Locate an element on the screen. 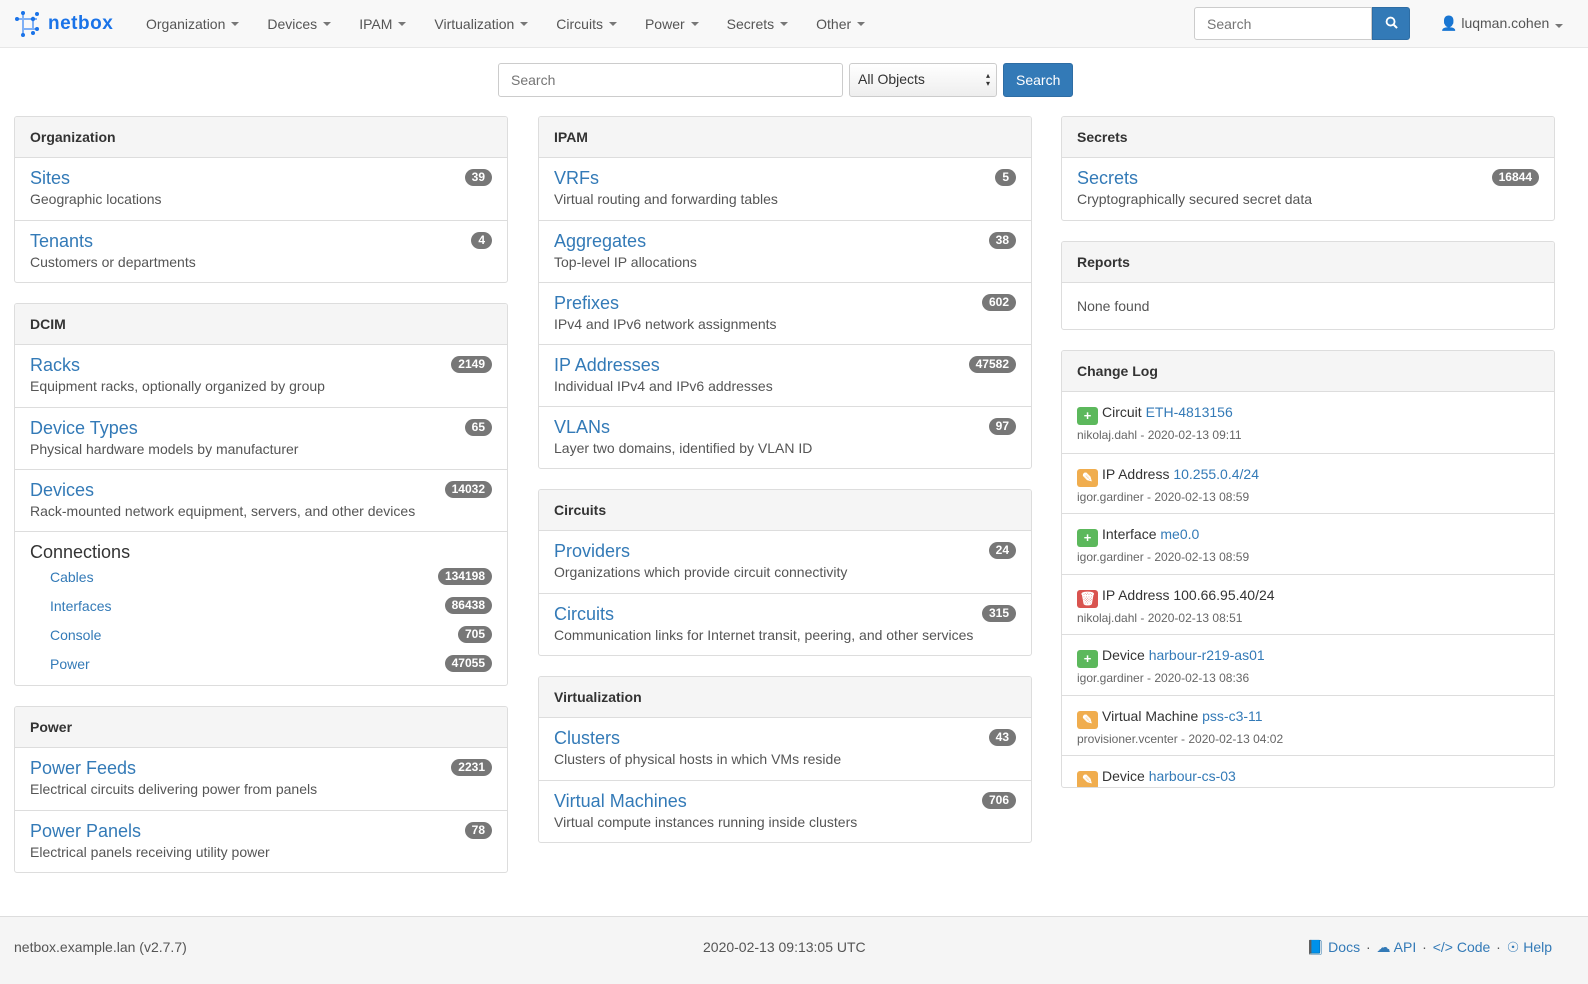 This screenshot has height=984, width=1588. object-type: IP Address is located at coordinates (1136, 473).